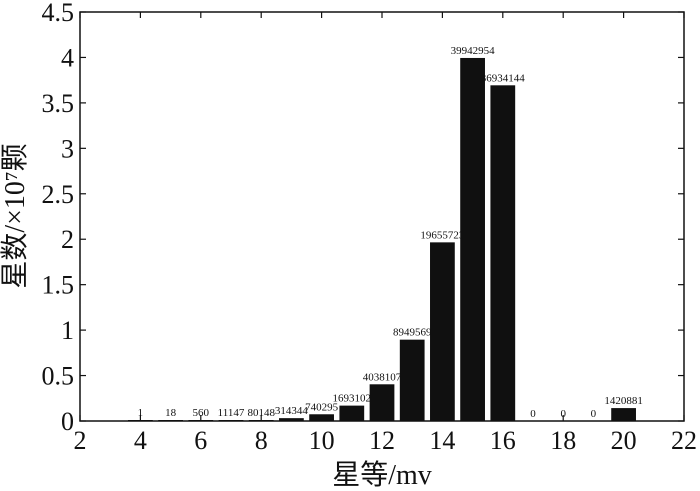 This screenshot has height=491, width=700. I want to click on bar-value-label: 18, so click(171, 413).